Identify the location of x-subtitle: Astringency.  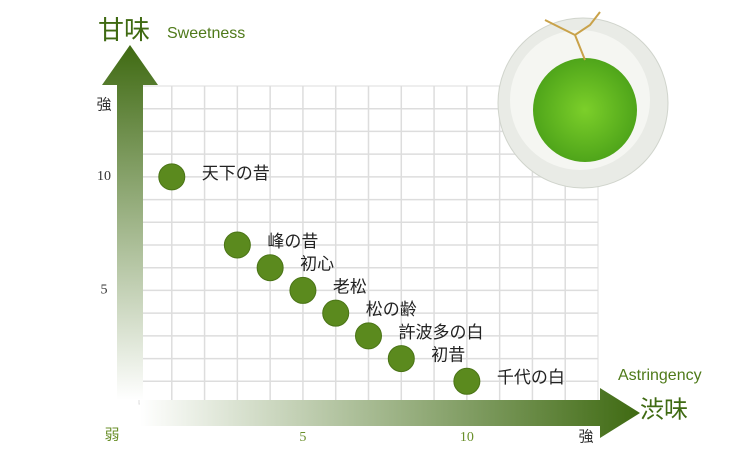
(660, 375).